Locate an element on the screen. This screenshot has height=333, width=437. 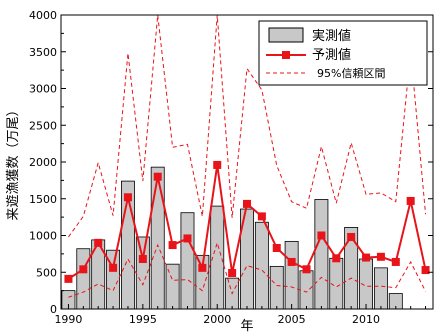
y-tick-label: 1000 is located at coordinates (43, 236).